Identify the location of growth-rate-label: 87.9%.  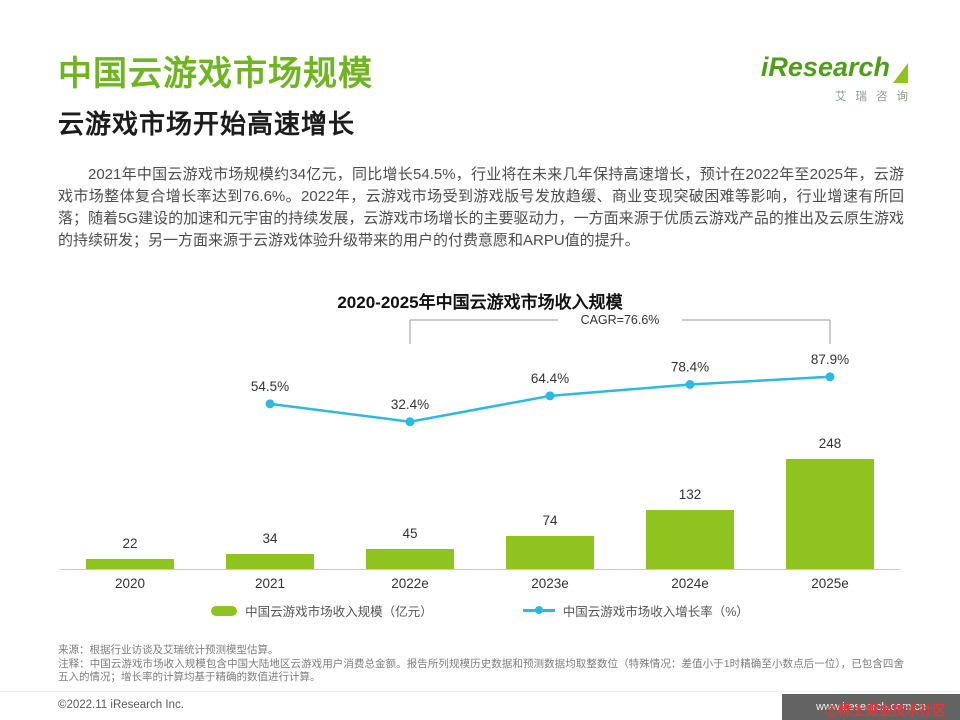
(830, 359).